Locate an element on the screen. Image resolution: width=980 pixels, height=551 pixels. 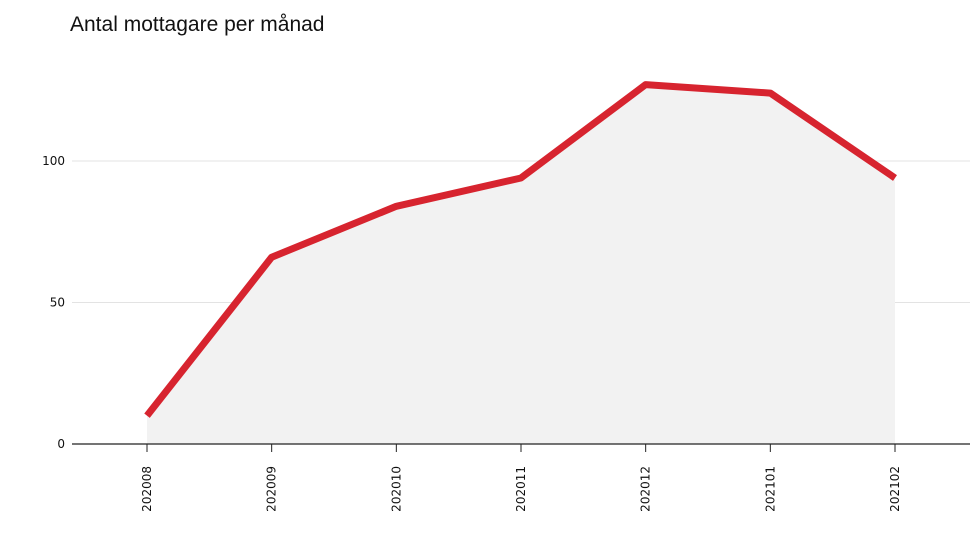
x-tick-label: 202009 is located at coordinates (272, 489).